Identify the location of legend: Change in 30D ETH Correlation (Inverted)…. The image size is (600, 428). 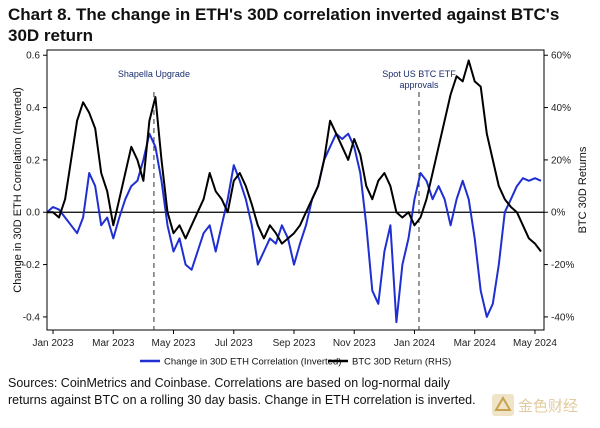
(295, 362).